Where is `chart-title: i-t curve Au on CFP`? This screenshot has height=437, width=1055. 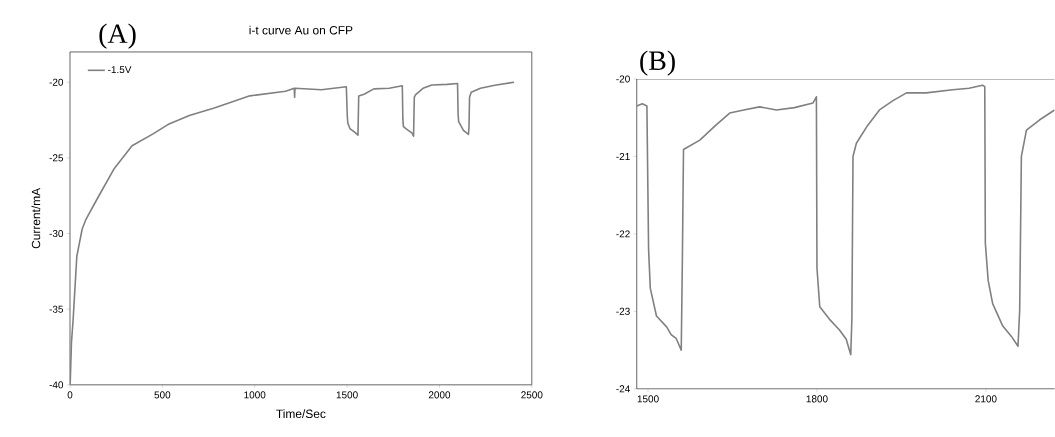 chart-title: i-t curve Au on CFP is located at coordinates (301, 30).